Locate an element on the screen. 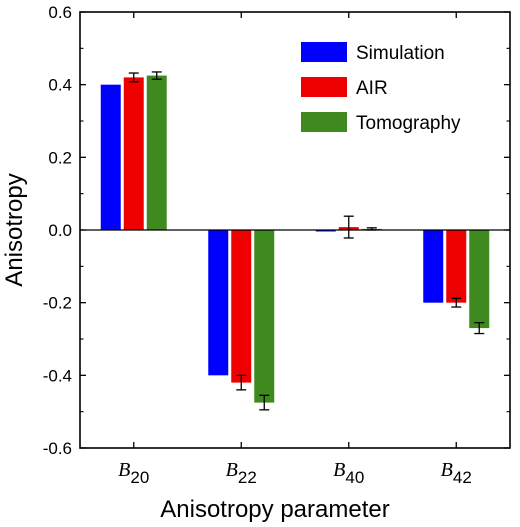 This screenshot has width=520, height=527. x-tick-label-4: B42 is located at coordinates (456, 473).